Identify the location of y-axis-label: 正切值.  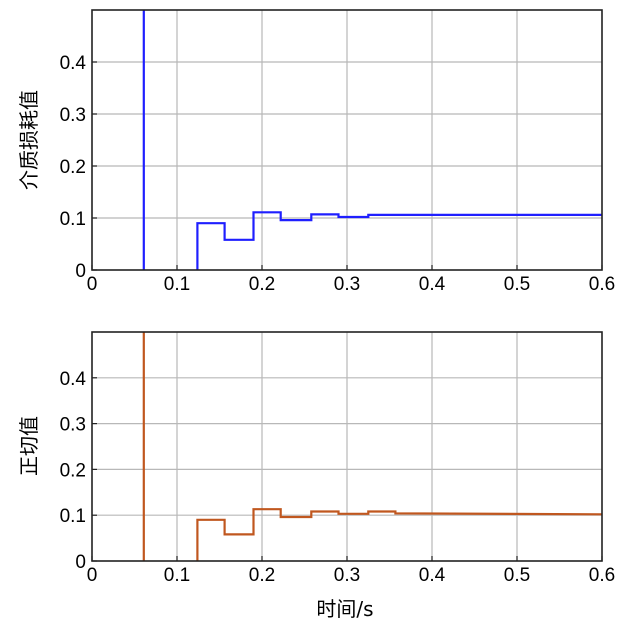
(29, 446).